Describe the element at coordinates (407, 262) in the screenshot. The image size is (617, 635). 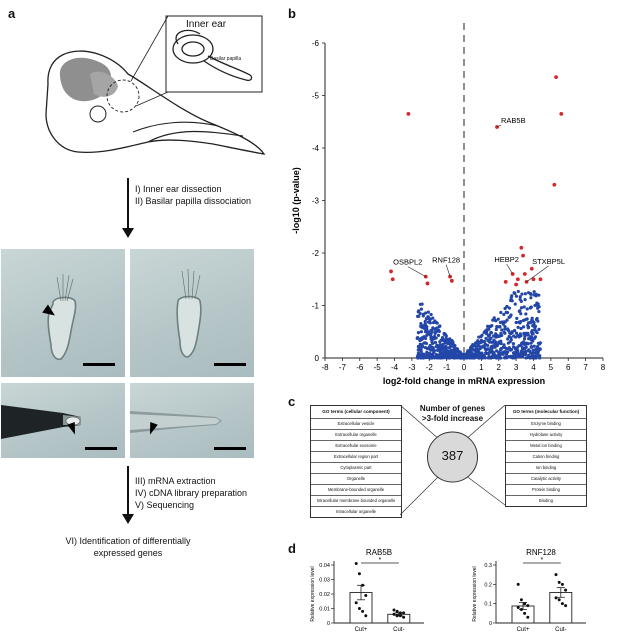
I see `gene-label: OSBPL2` at that location.